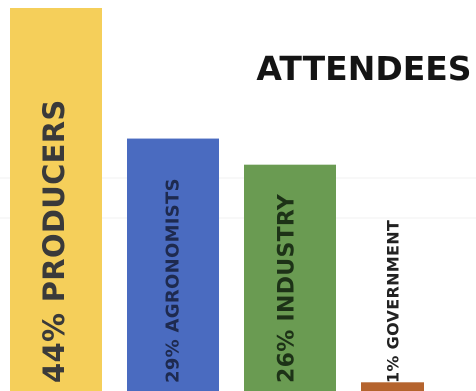  What do you see at coordinates (287, 288) in the screenshot?
I see `bar-label-industry: 26% INDUSTRY` at bounding box center [287, 288].